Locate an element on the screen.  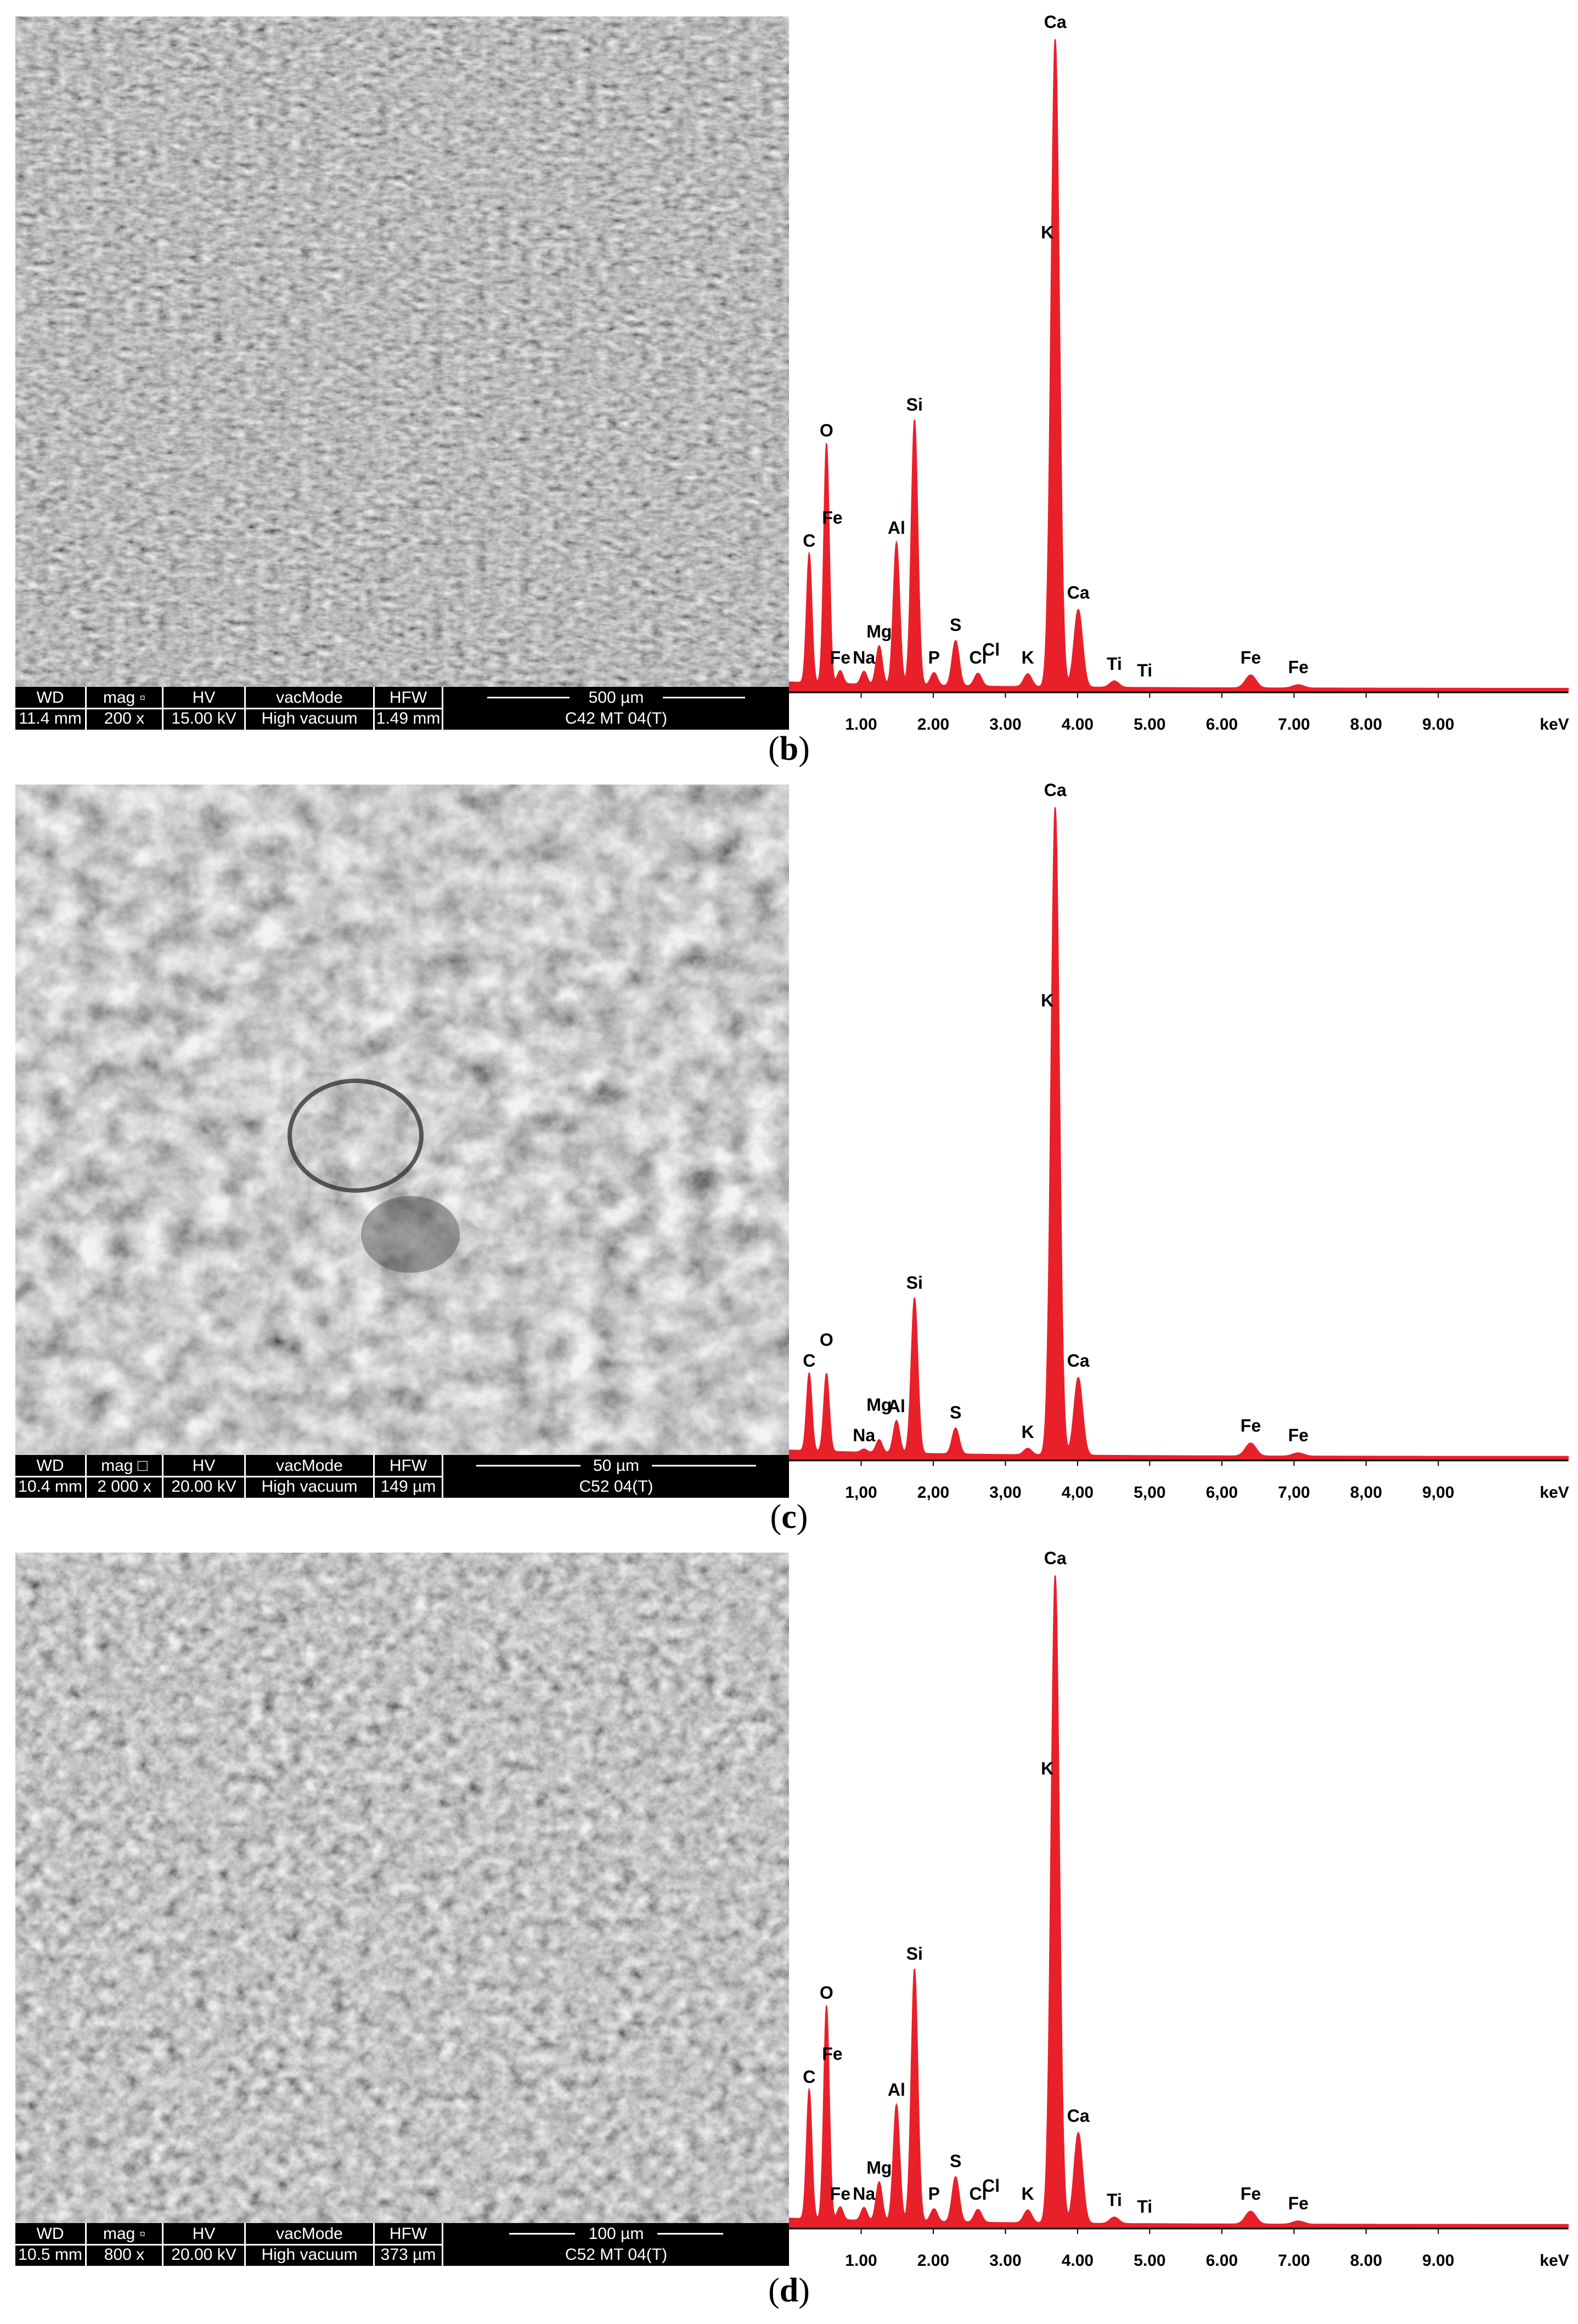
x-tick-label: 3.00 is located at coordinates (1005, 2261).